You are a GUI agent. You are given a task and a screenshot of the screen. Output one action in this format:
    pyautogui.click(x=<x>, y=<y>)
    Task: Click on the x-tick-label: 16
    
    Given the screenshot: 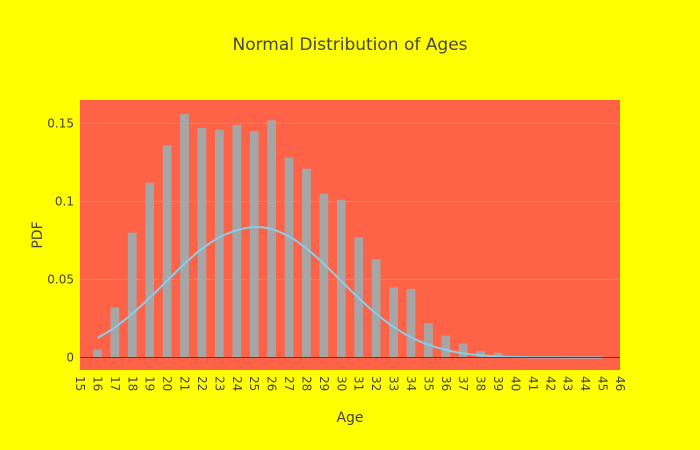 What is the action you would take?
    pyautogui.click(x=97, y=383)
    